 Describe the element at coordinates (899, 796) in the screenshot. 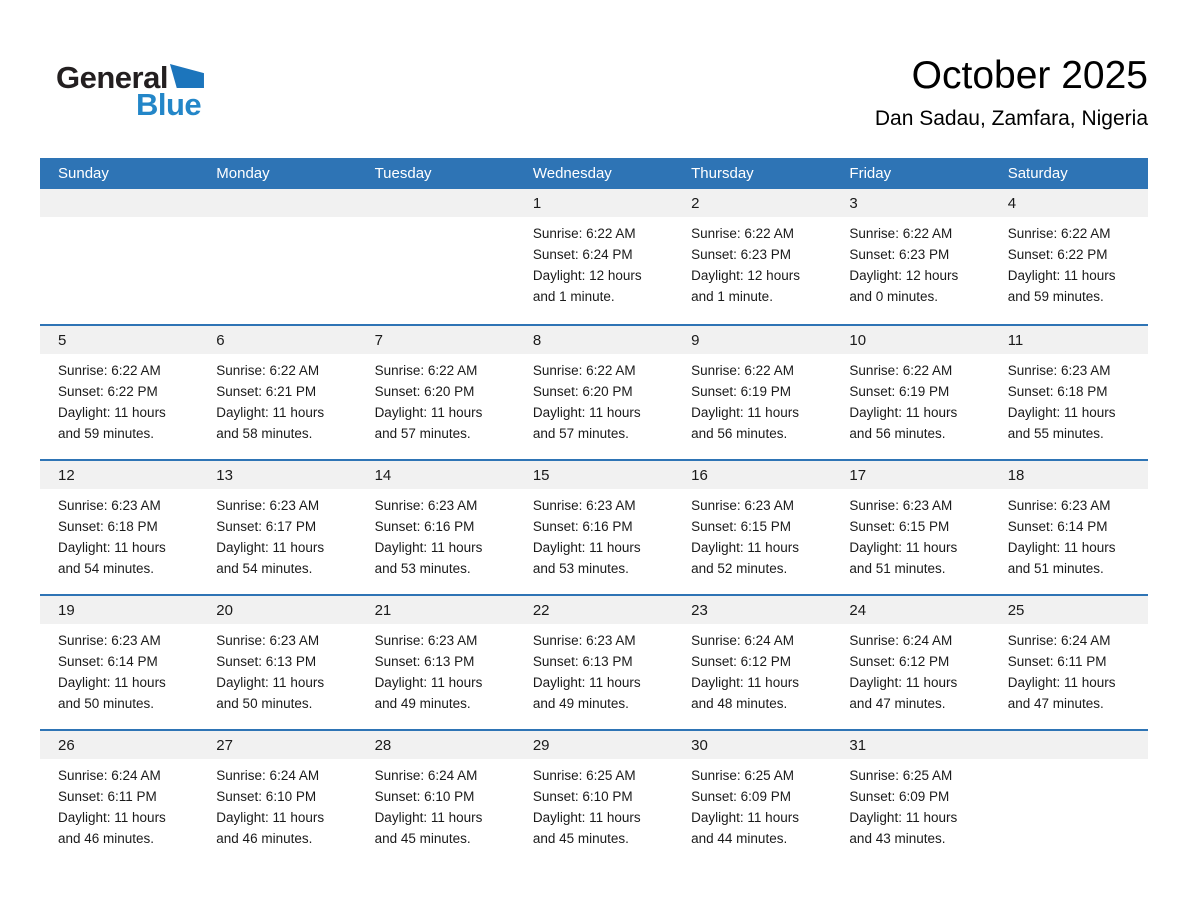

I see `sunset-text: Sunset: 6:09 PM` at that location.